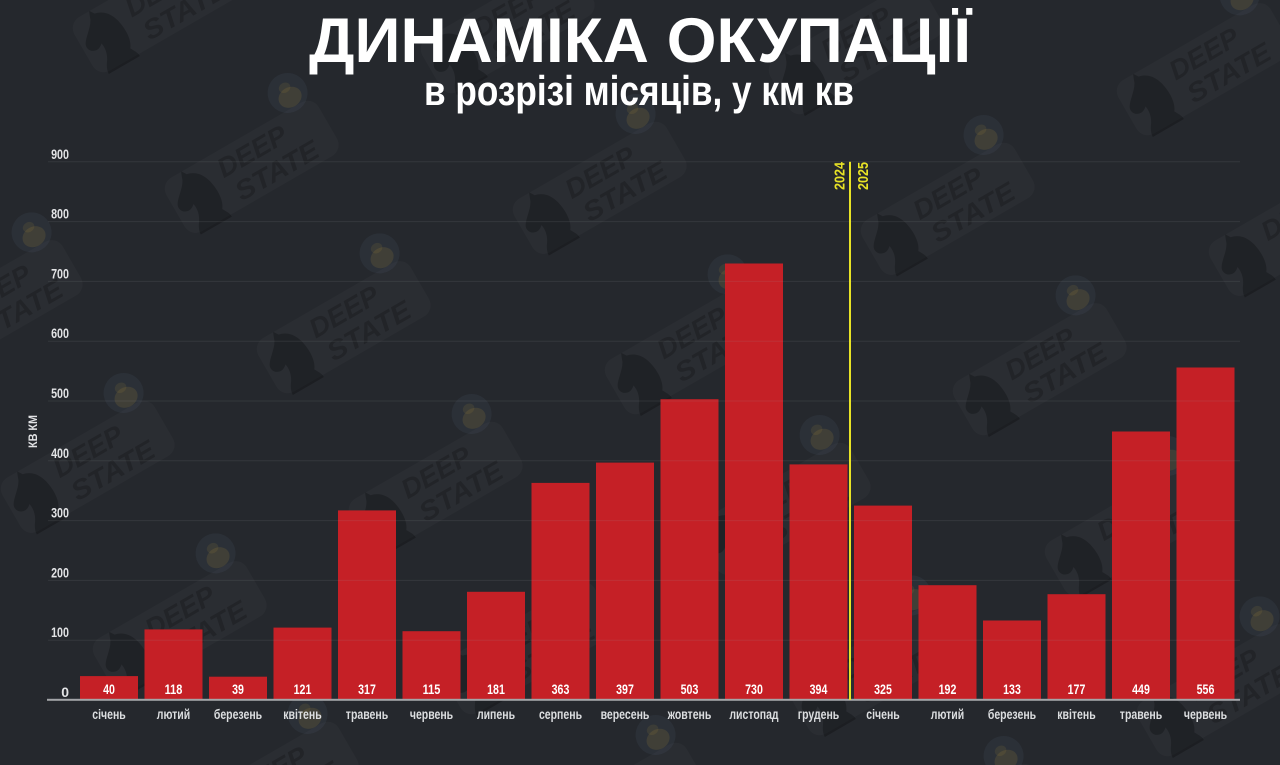 This screenshot has width=1280, height=765. Describe the element at coordinates (60, 273) in the screenshot. I see `svg-text: 700` at that location.